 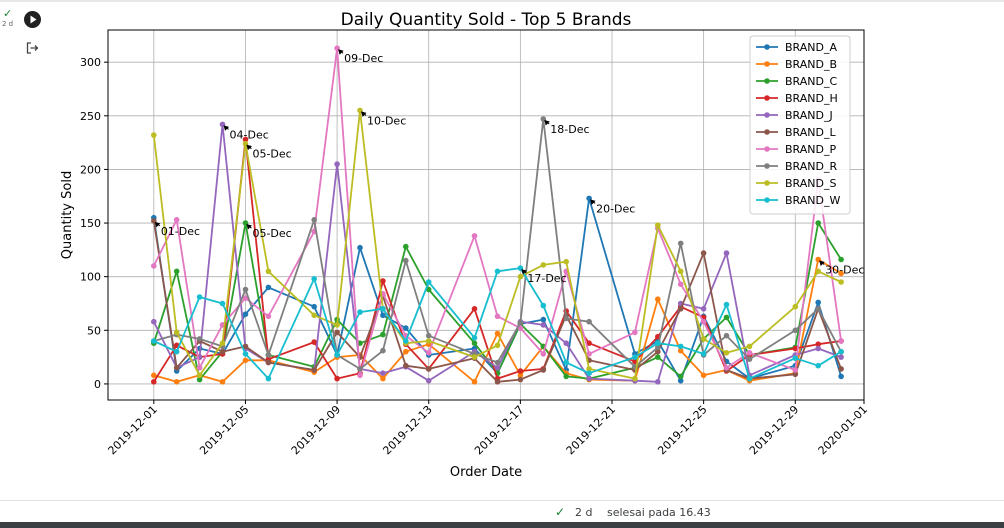 I want to click on annotation-label: 04-Dec, so click(x=249, y=134).